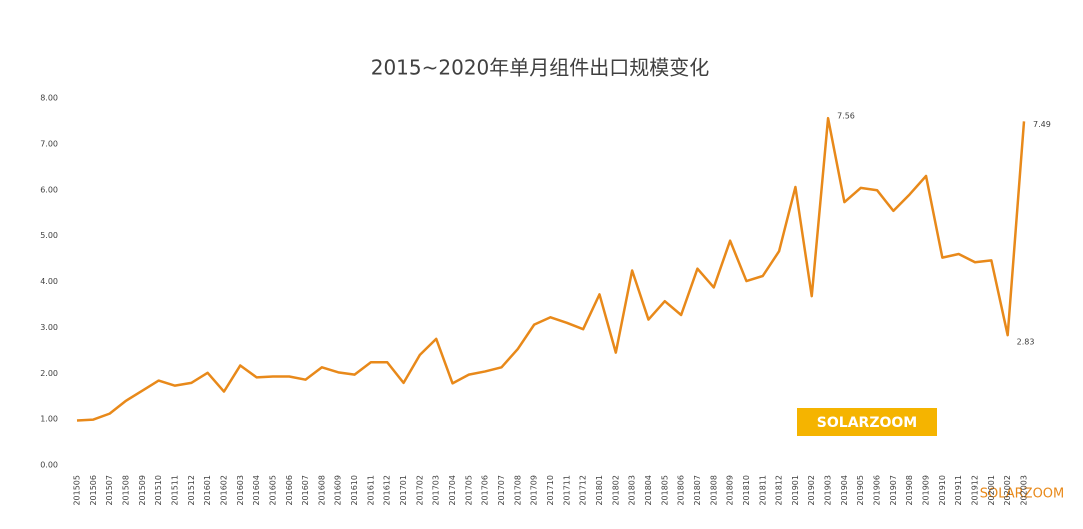 The height and width of the screenshot is (529, 1083). What do you see at coordinates (991, 490) in the screenshot?
I see `x-tick-label: 202001` at bounding box center [991, 490].